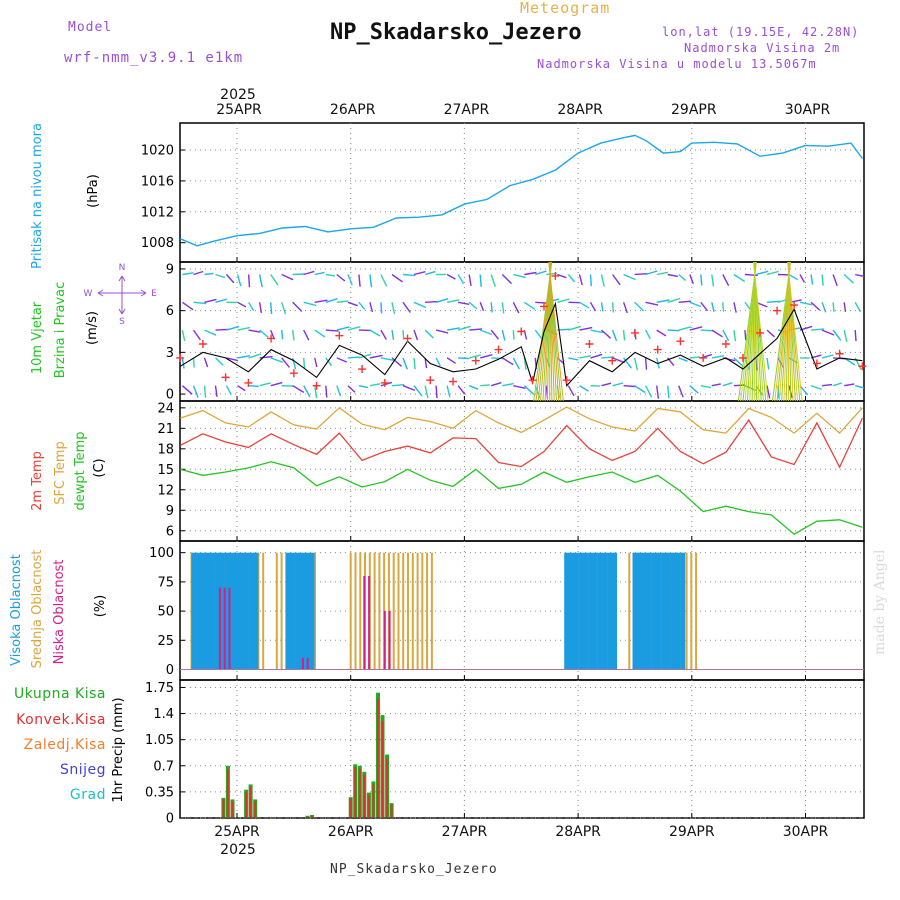 The width and height of the screenshot is (900, 900). What do you see at coordinates (37, 609) in the screenshot?
I see `cloud-mid-axis-title: Srednja Oblacnost` at bounding box center [37, 609].